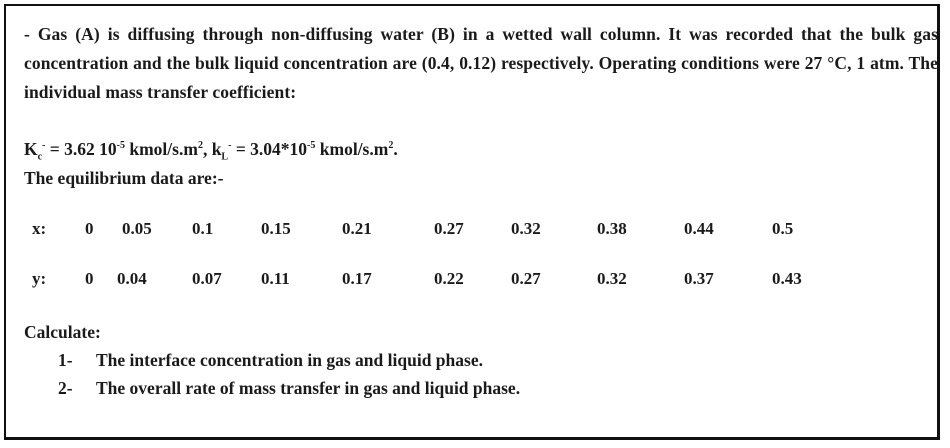 This screenshot has width=950, height=448. What do you see at coordinates (203, 228) in the screenshot?
I see `x-value: 0.1` at bounding box center [203, 228].